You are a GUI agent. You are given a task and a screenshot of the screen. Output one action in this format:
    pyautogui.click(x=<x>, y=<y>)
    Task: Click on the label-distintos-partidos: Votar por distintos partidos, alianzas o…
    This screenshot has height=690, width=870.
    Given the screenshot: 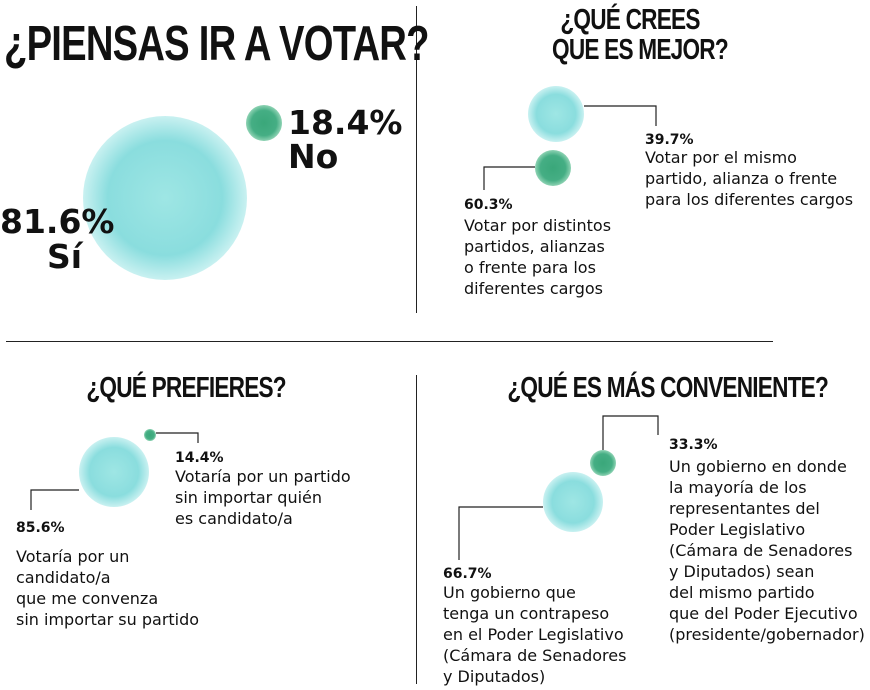 What is the action you would take?
    pyautogui.click(x=537, y=257)
    